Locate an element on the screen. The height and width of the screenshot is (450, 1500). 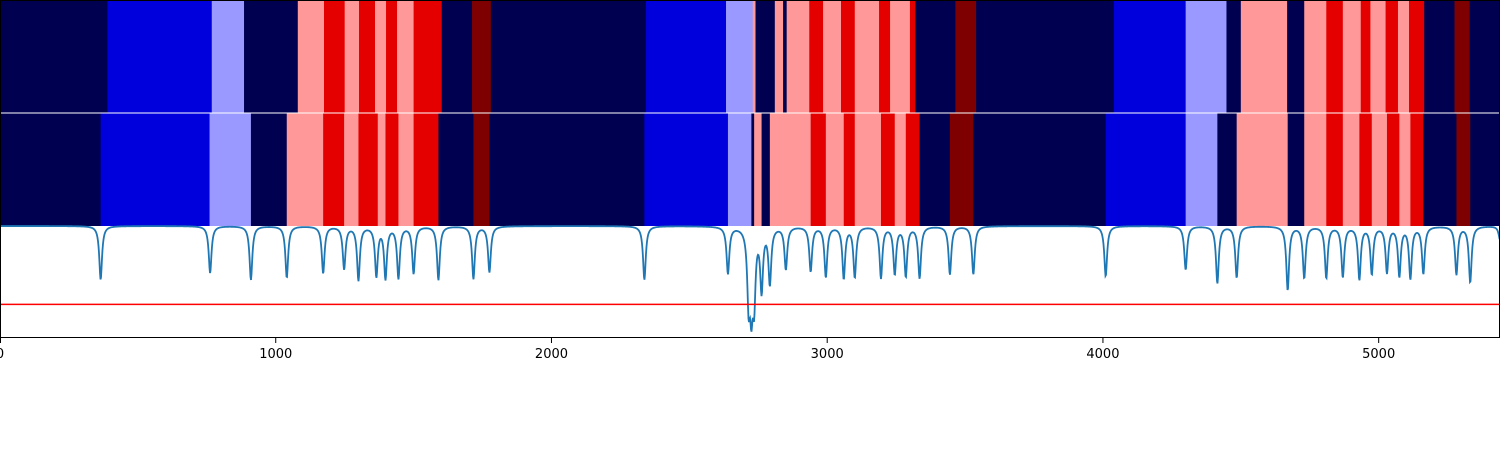
x-tick-label-0: 0 is located at coordinates (2, 354).